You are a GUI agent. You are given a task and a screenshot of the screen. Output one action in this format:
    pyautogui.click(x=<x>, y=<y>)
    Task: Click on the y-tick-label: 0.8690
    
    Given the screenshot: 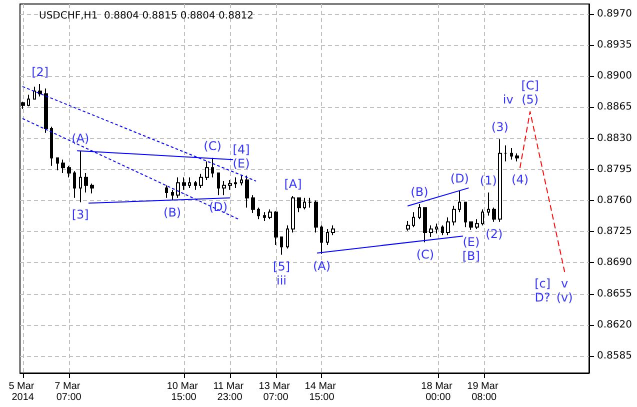 What is the action you would take?
    pyautogui.click(x=614, y=262)
    